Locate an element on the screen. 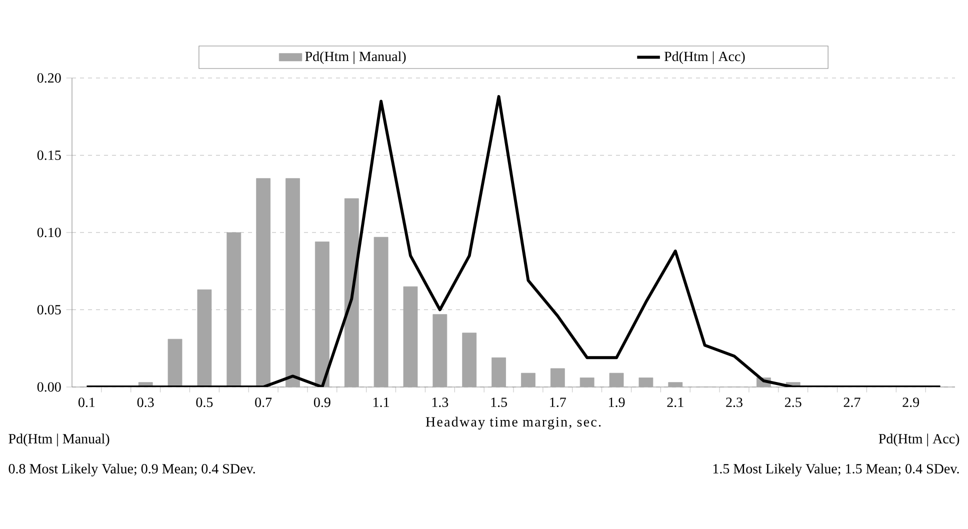 The width and height of the screenshot is (968, 529). x-tick-label: 2.1 is located at coordinates (675, 403).